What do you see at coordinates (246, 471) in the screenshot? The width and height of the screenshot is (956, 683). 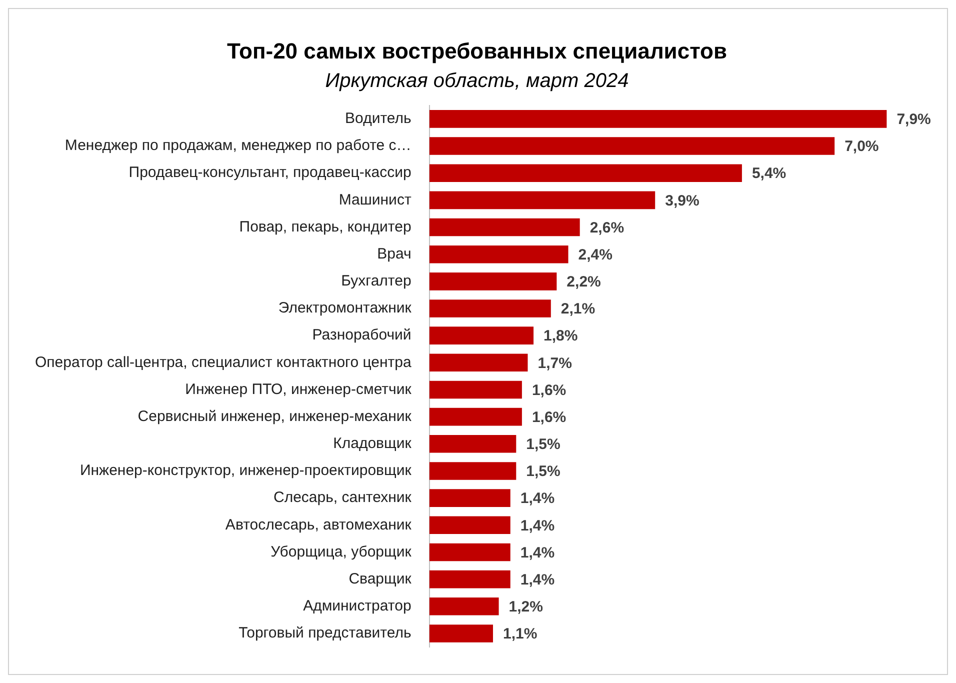 I see `y-tick-label: Инженер-конструктор, инженер-проектировщик` at bounding box center [246, 471].